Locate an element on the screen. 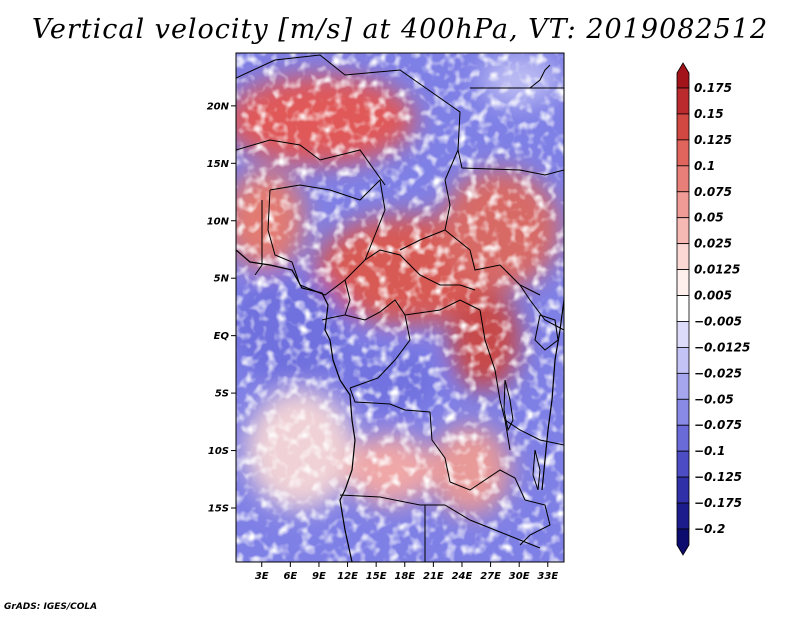  colorbar-label: −0.125 is located at coordinates (718, 477).